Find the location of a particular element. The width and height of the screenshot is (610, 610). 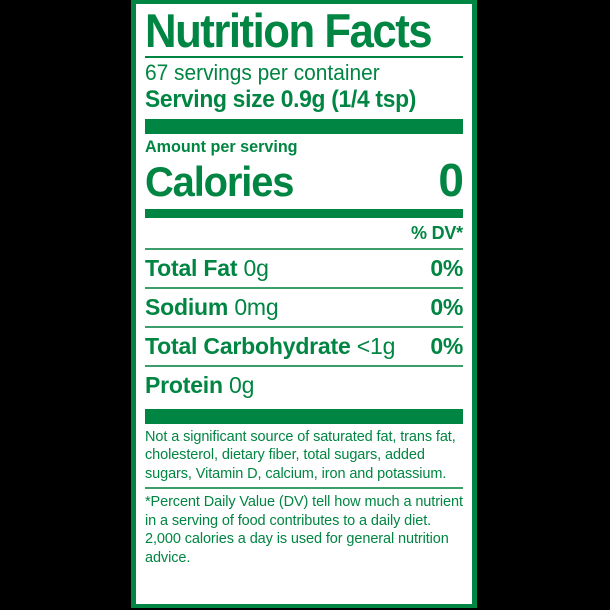

table-row: Total Fat 0g 0% is located at coordinates (304, 268).